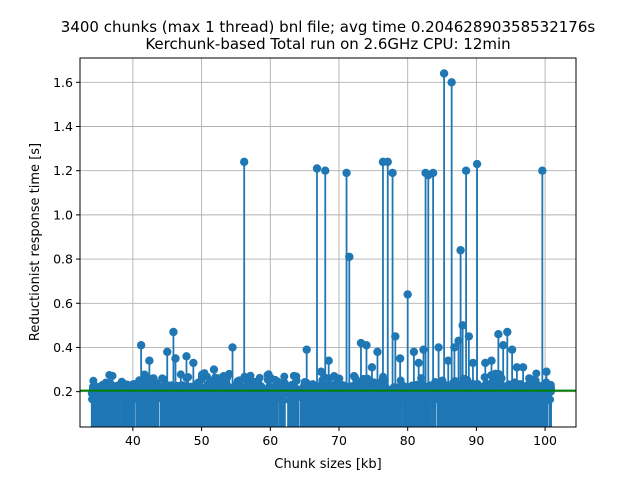 The image size is (640, 480). Describe the element at coordinates (35, 242) in the screenshot. I see `y-axis-label: Reductionist response time [s]` at that location.